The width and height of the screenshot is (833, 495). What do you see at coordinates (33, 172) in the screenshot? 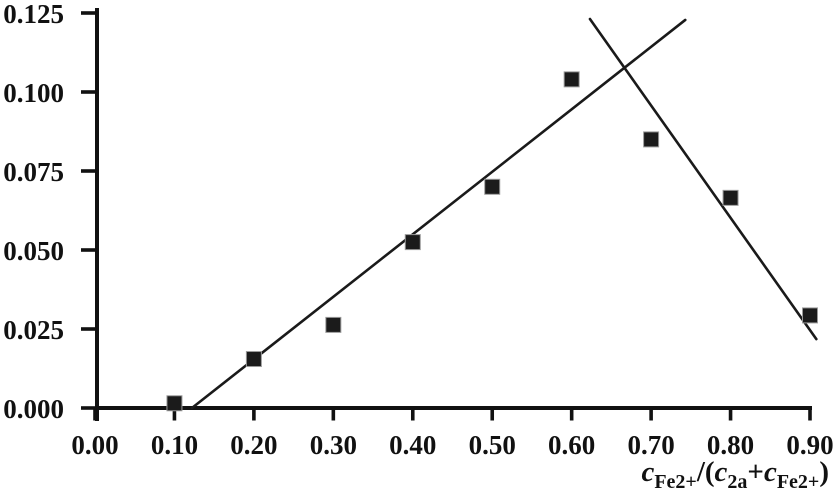
I see `y-tick-label: 0.075` at bounding box center [33, 172].